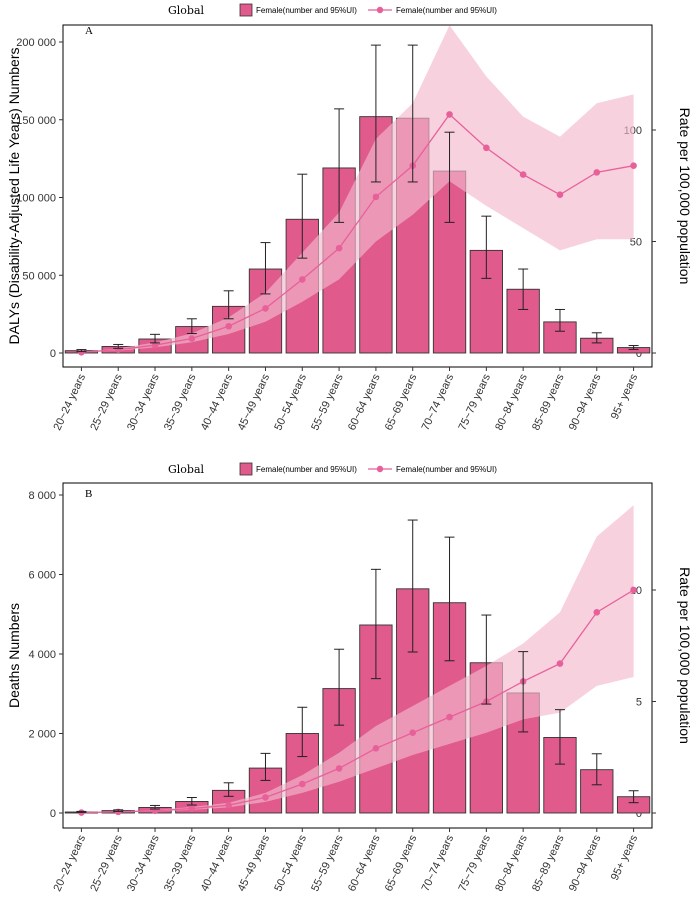  I want to click on y-axis-title: Deaths Numbers, so click(14, 655).